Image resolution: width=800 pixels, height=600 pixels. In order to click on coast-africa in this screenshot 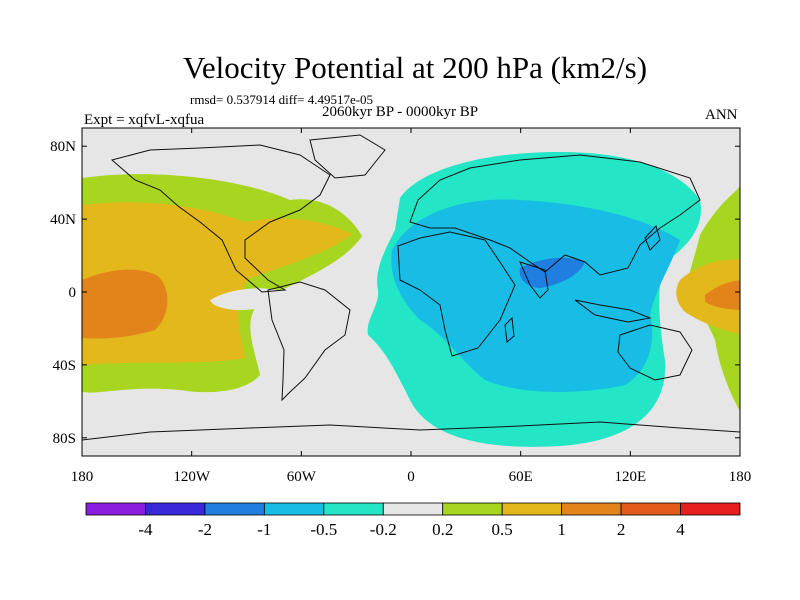, I will do `click(456, 294)`.